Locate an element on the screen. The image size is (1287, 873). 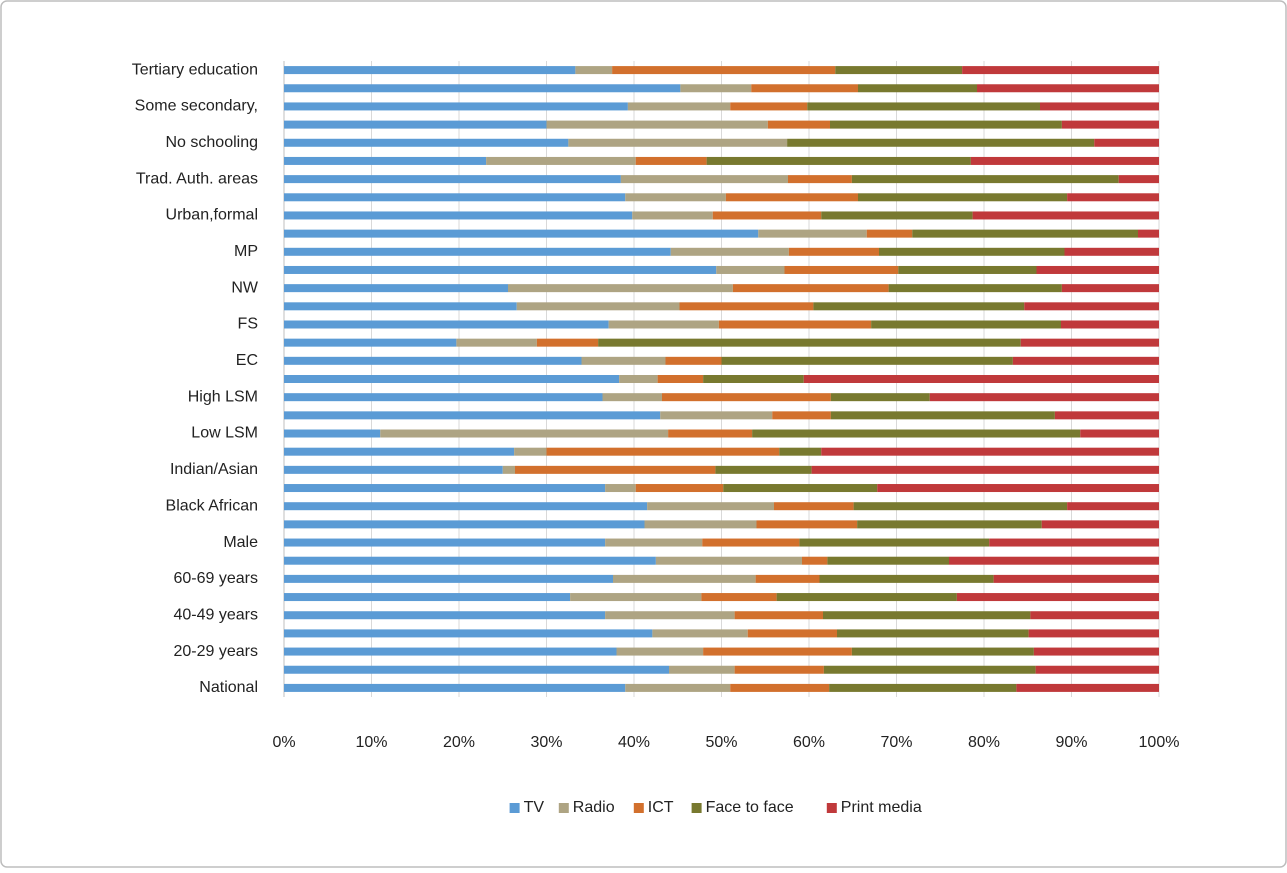
x-tick-label: 40% is located at coordinates (634, 742).